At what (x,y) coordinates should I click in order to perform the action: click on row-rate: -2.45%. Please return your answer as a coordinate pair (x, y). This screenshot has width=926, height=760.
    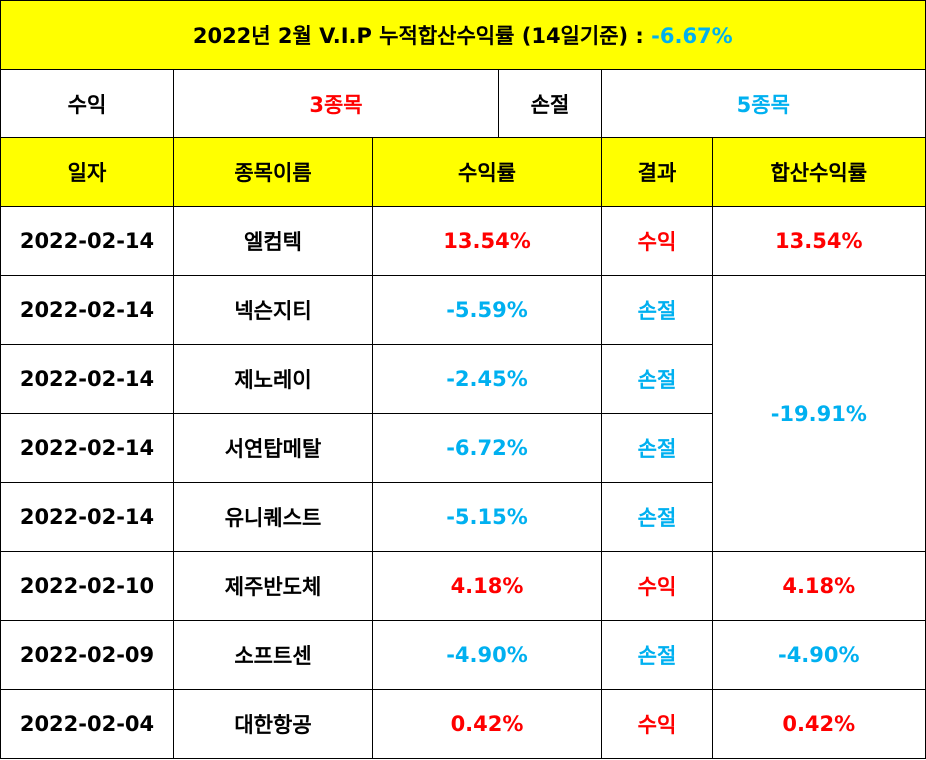
    Looking at the image, I should click on (487, 379).